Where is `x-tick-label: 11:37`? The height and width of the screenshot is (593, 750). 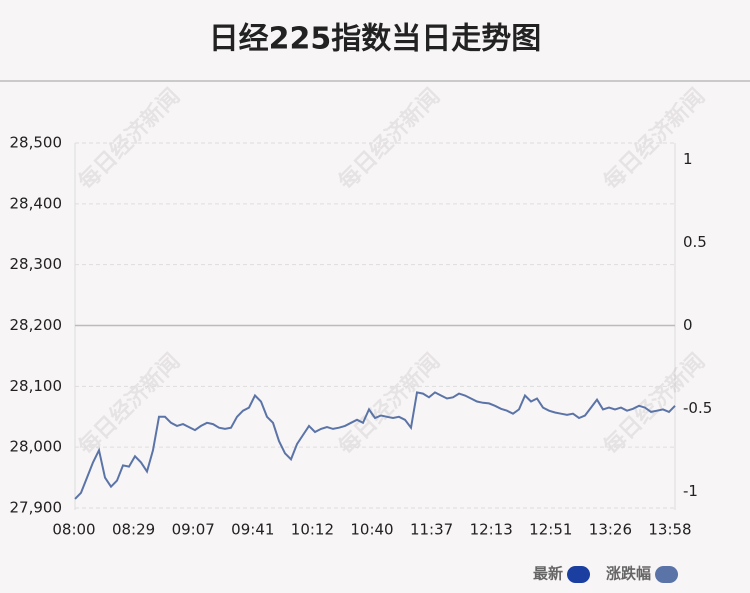 x-tick-label: 11:37 is located at coordinates (431, 530).